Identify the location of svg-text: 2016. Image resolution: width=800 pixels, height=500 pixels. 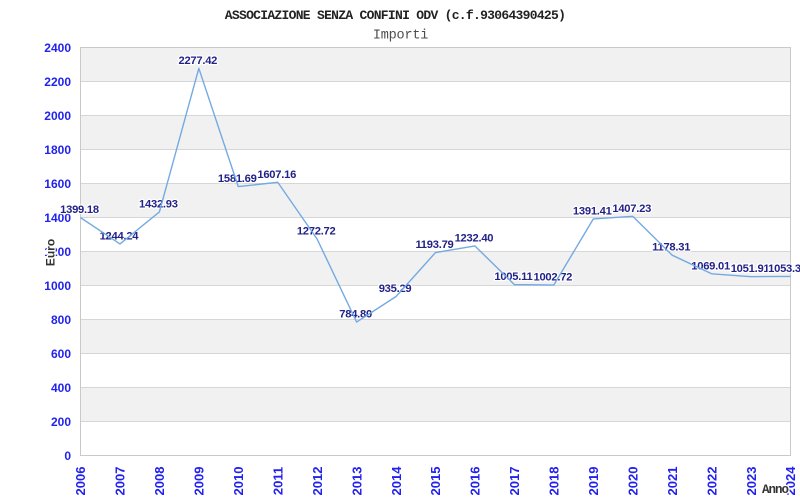
(475, 481).